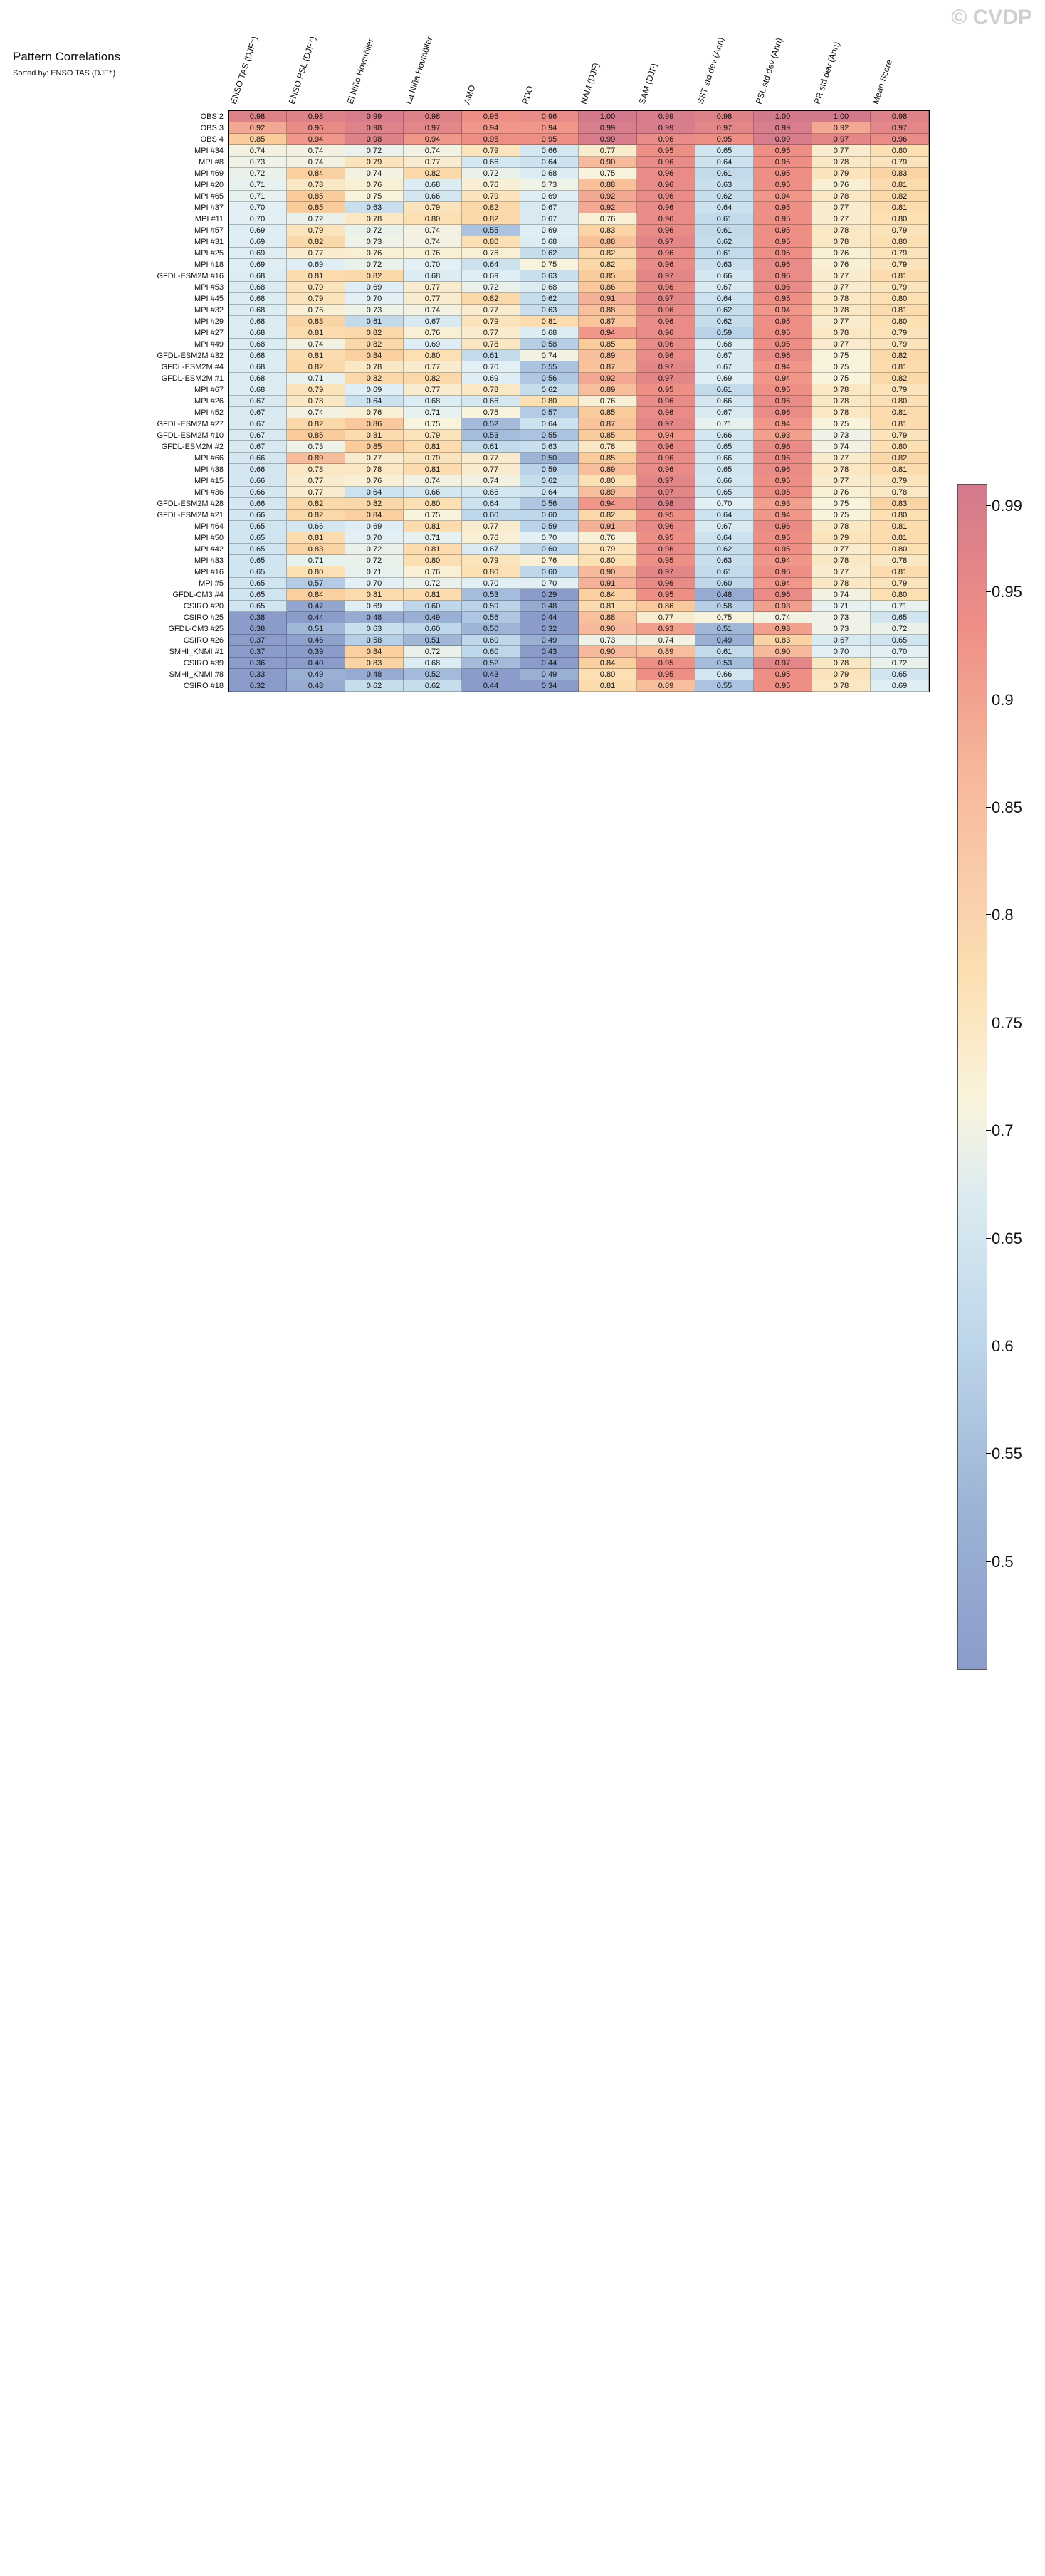  I want to click on heatmap-cell: 0.80, so click(608, 481).